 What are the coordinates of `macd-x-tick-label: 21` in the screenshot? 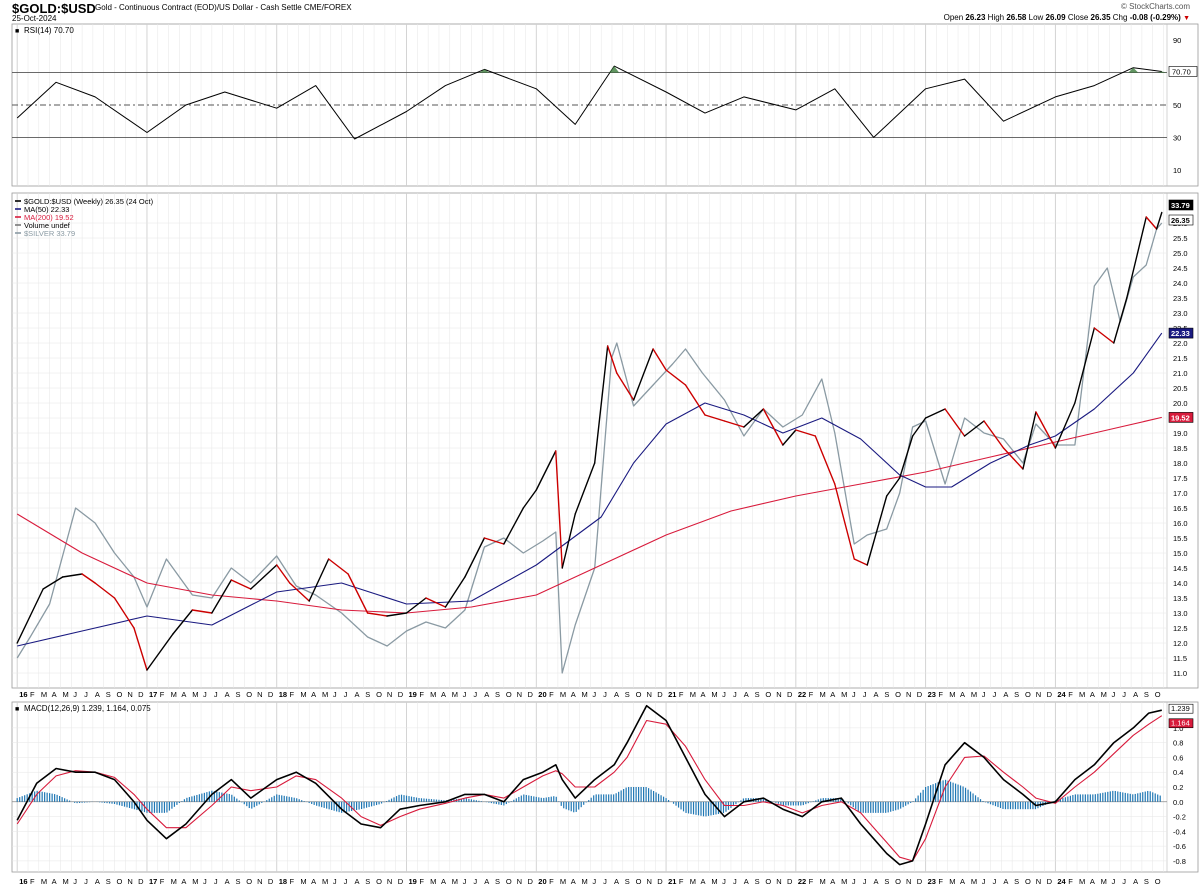 It's located at (672, 881).